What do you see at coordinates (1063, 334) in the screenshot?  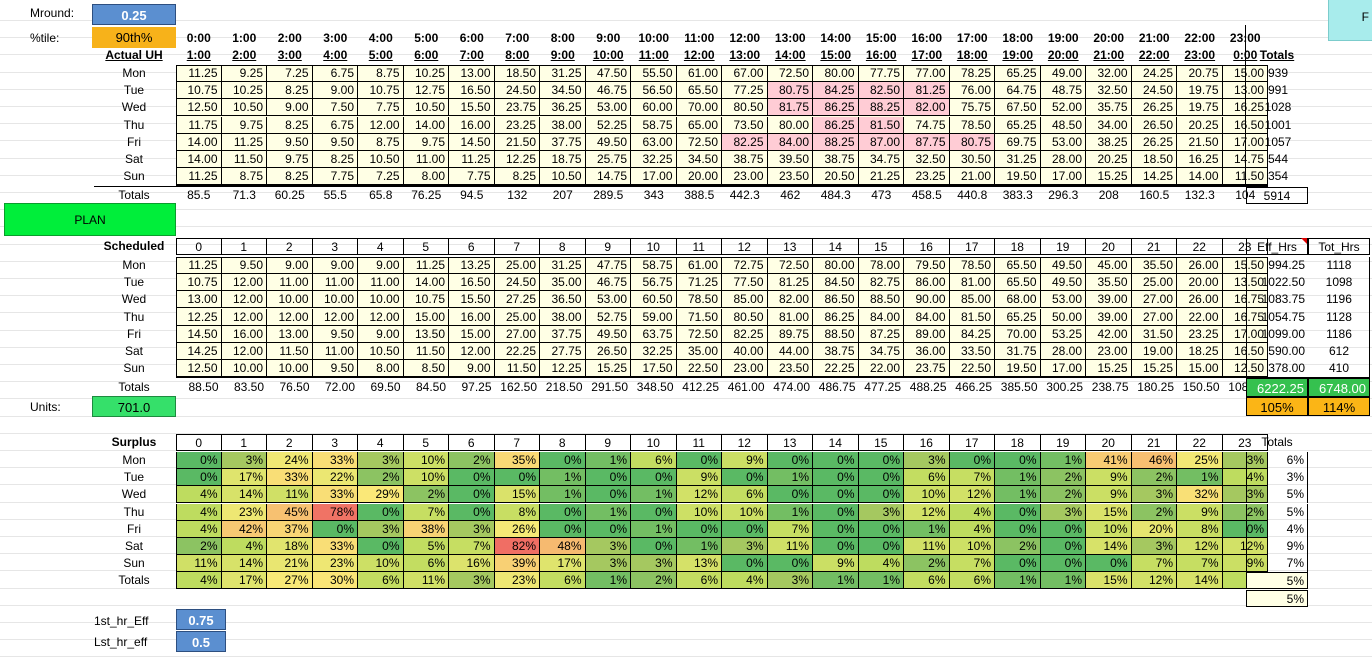 I see `scheduled-cell: 53.25` at bounding box center [1063, 334].